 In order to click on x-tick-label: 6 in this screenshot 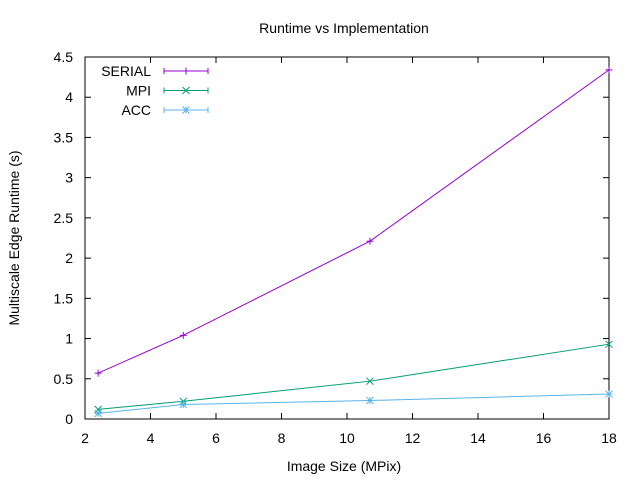, I will do `click(216, 438)`.